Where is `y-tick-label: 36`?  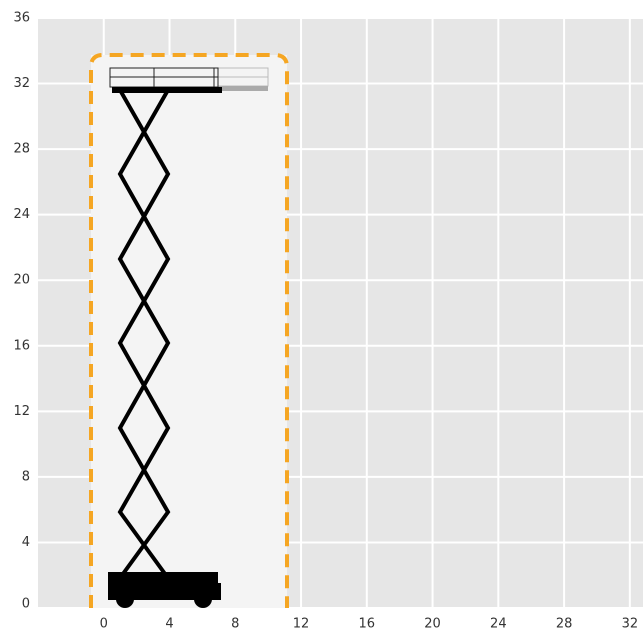 y-tick-label: 36 is located at coordinates (21, 18).